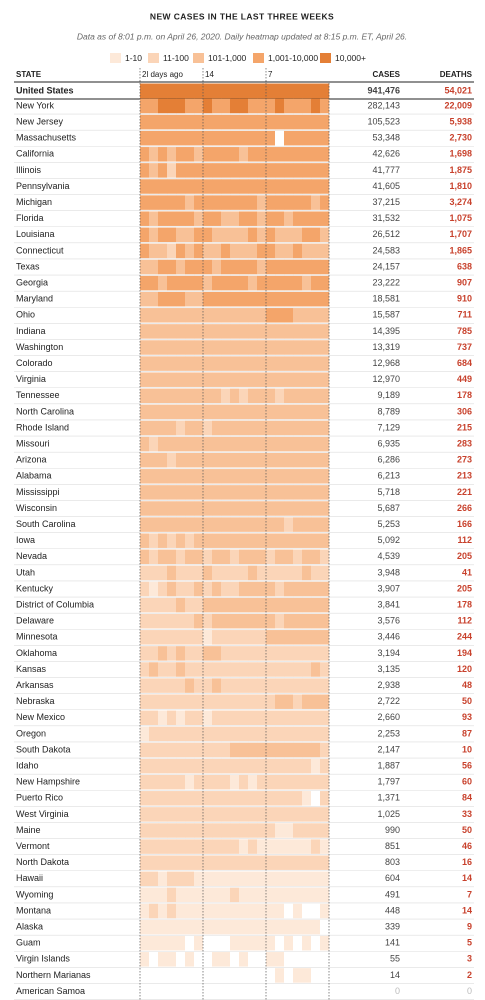  I want to click on deaths: 5,938, so click(460, 121).